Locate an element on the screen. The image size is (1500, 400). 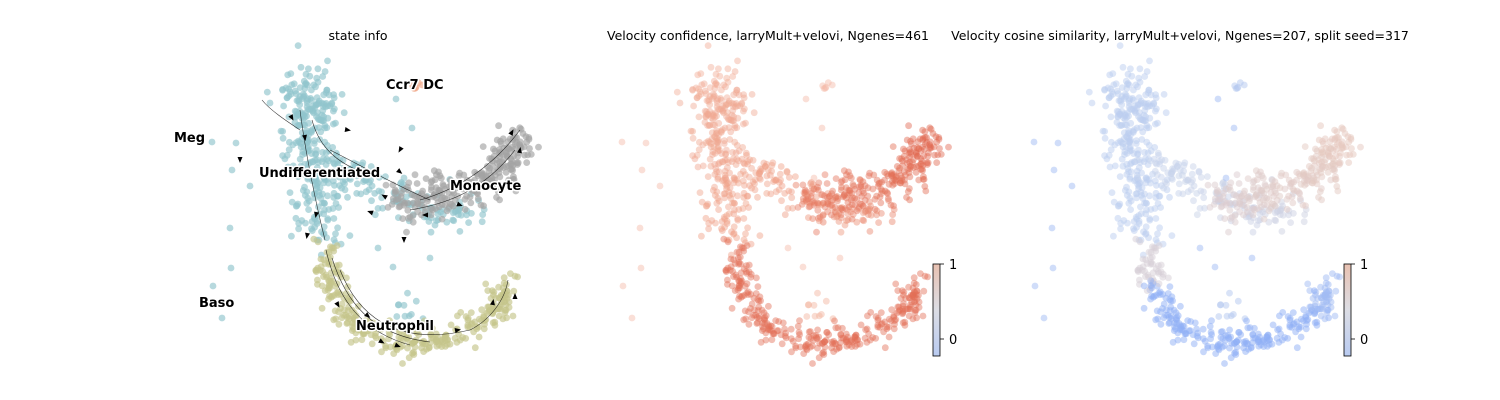
velocity-arrowhead is located at coordinates (316, 214).